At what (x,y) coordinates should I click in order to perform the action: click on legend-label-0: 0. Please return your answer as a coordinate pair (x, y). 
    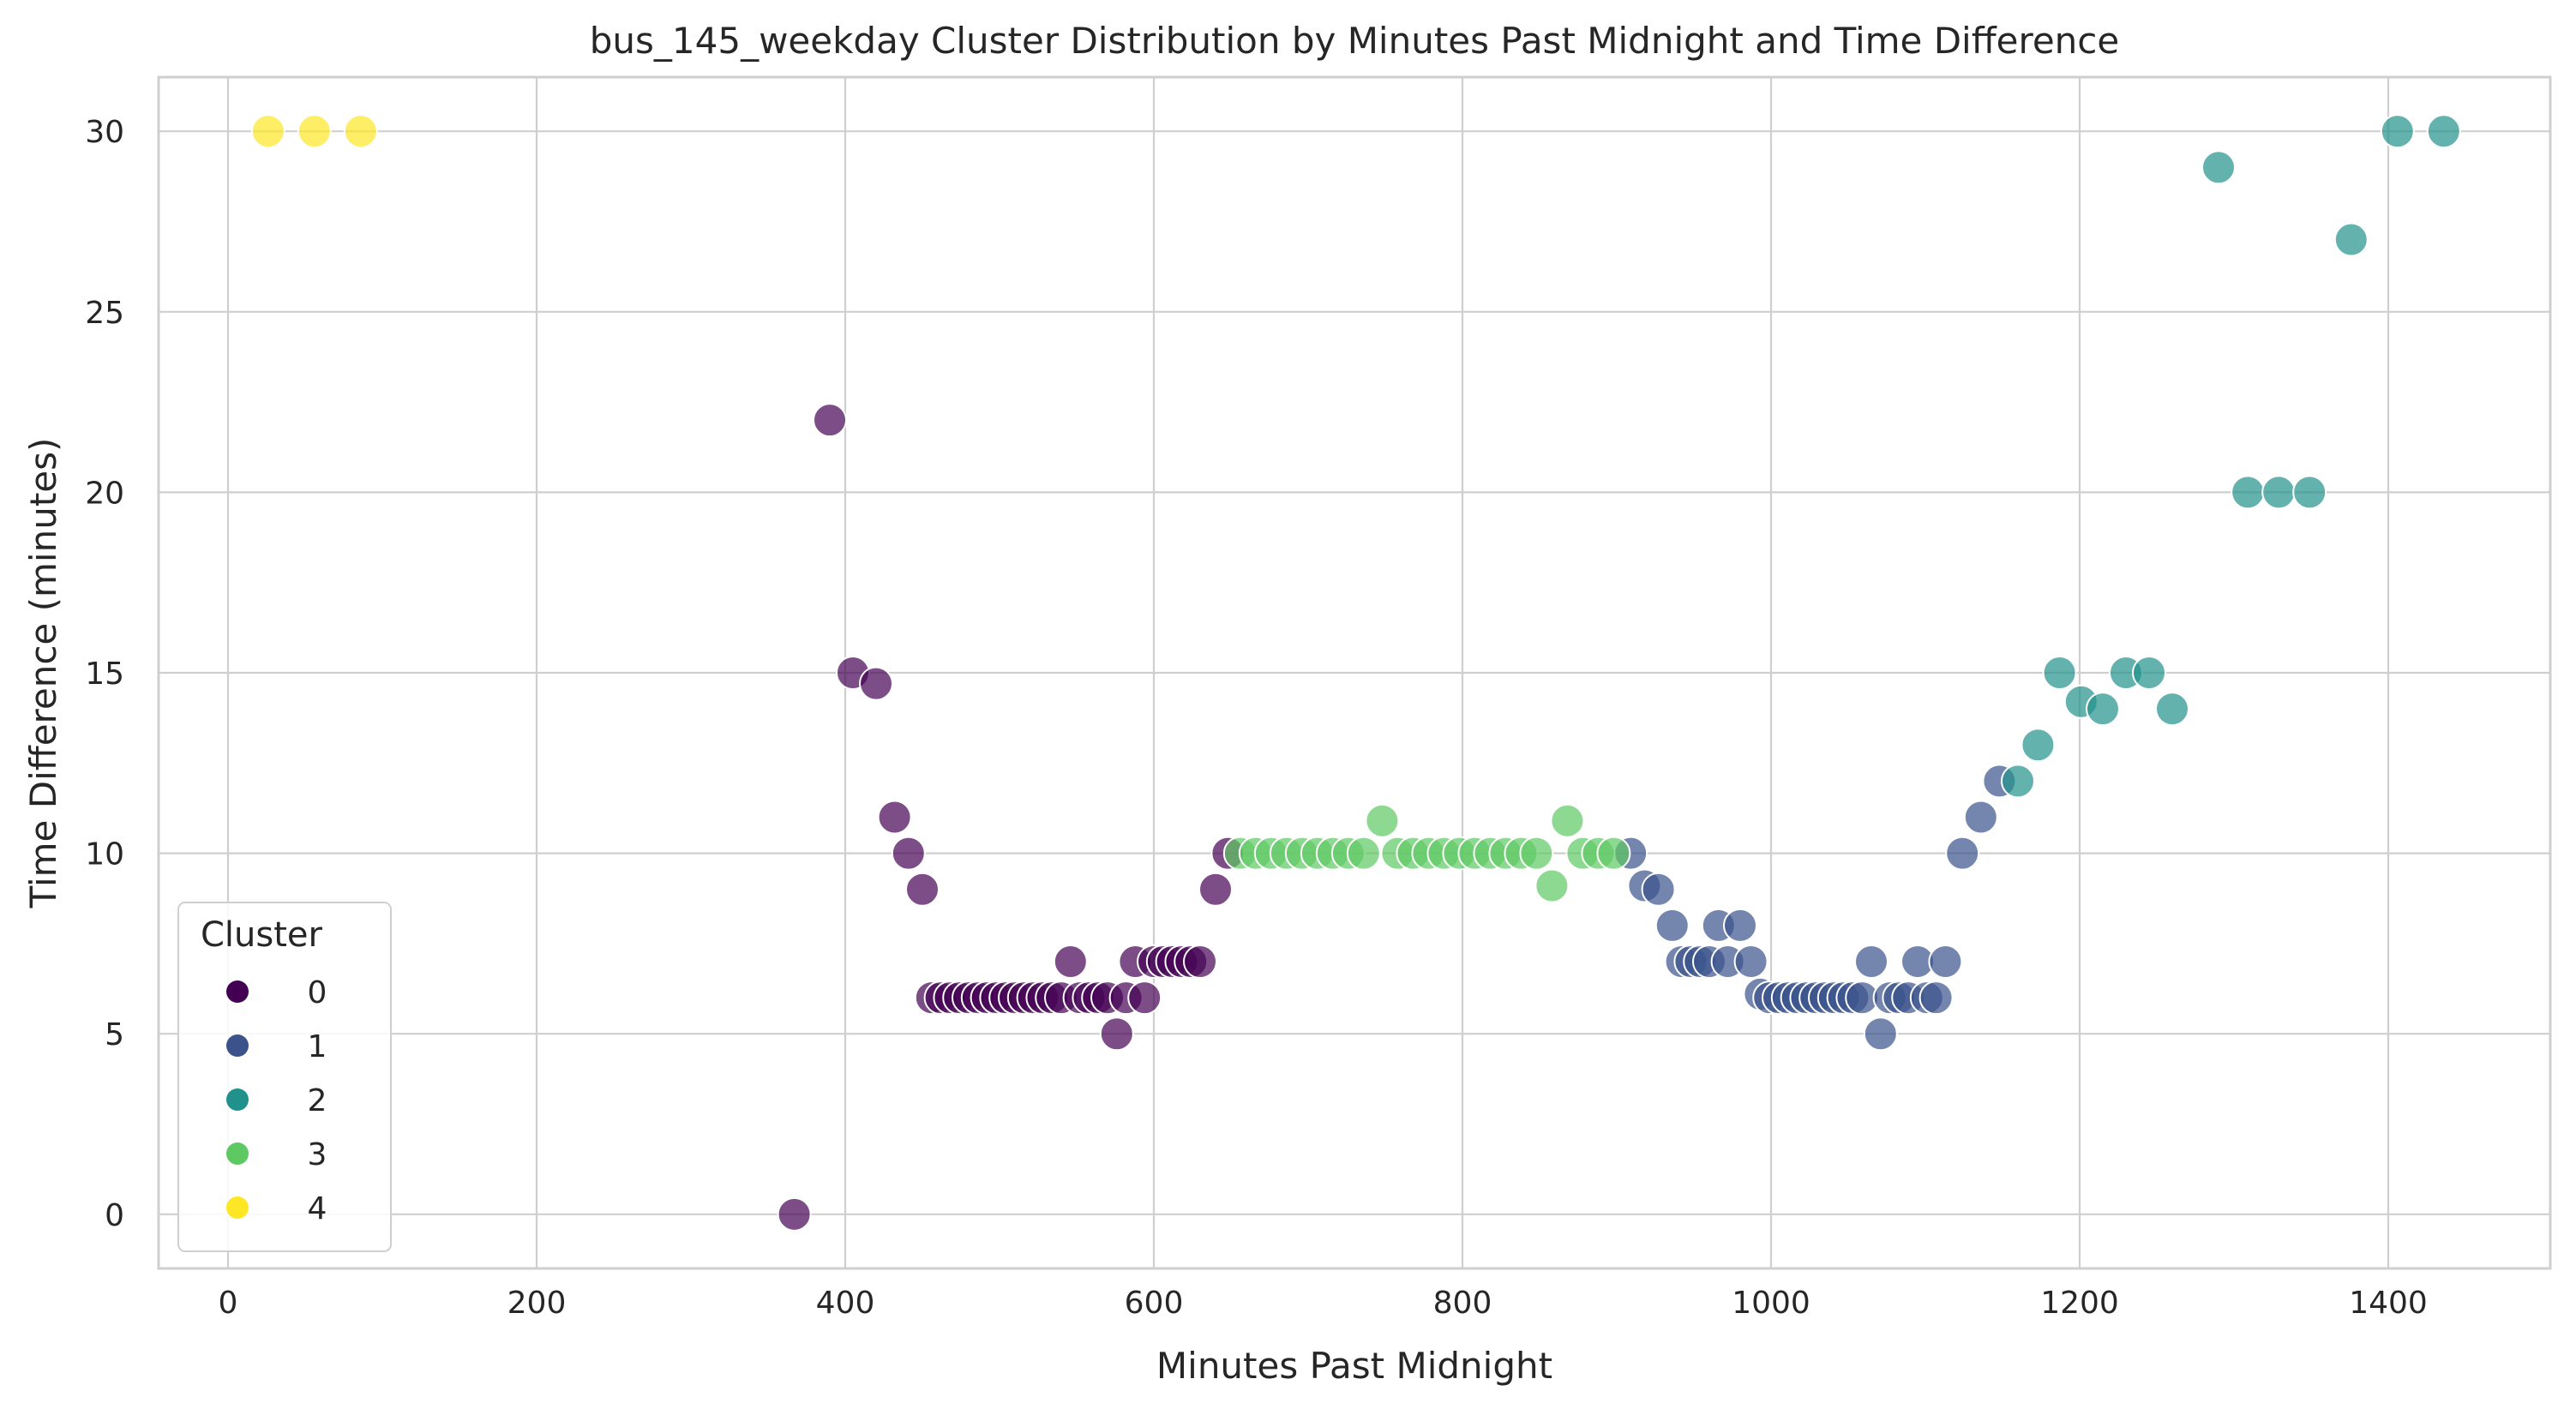
    Looking at the image, I should click on (317, 993).